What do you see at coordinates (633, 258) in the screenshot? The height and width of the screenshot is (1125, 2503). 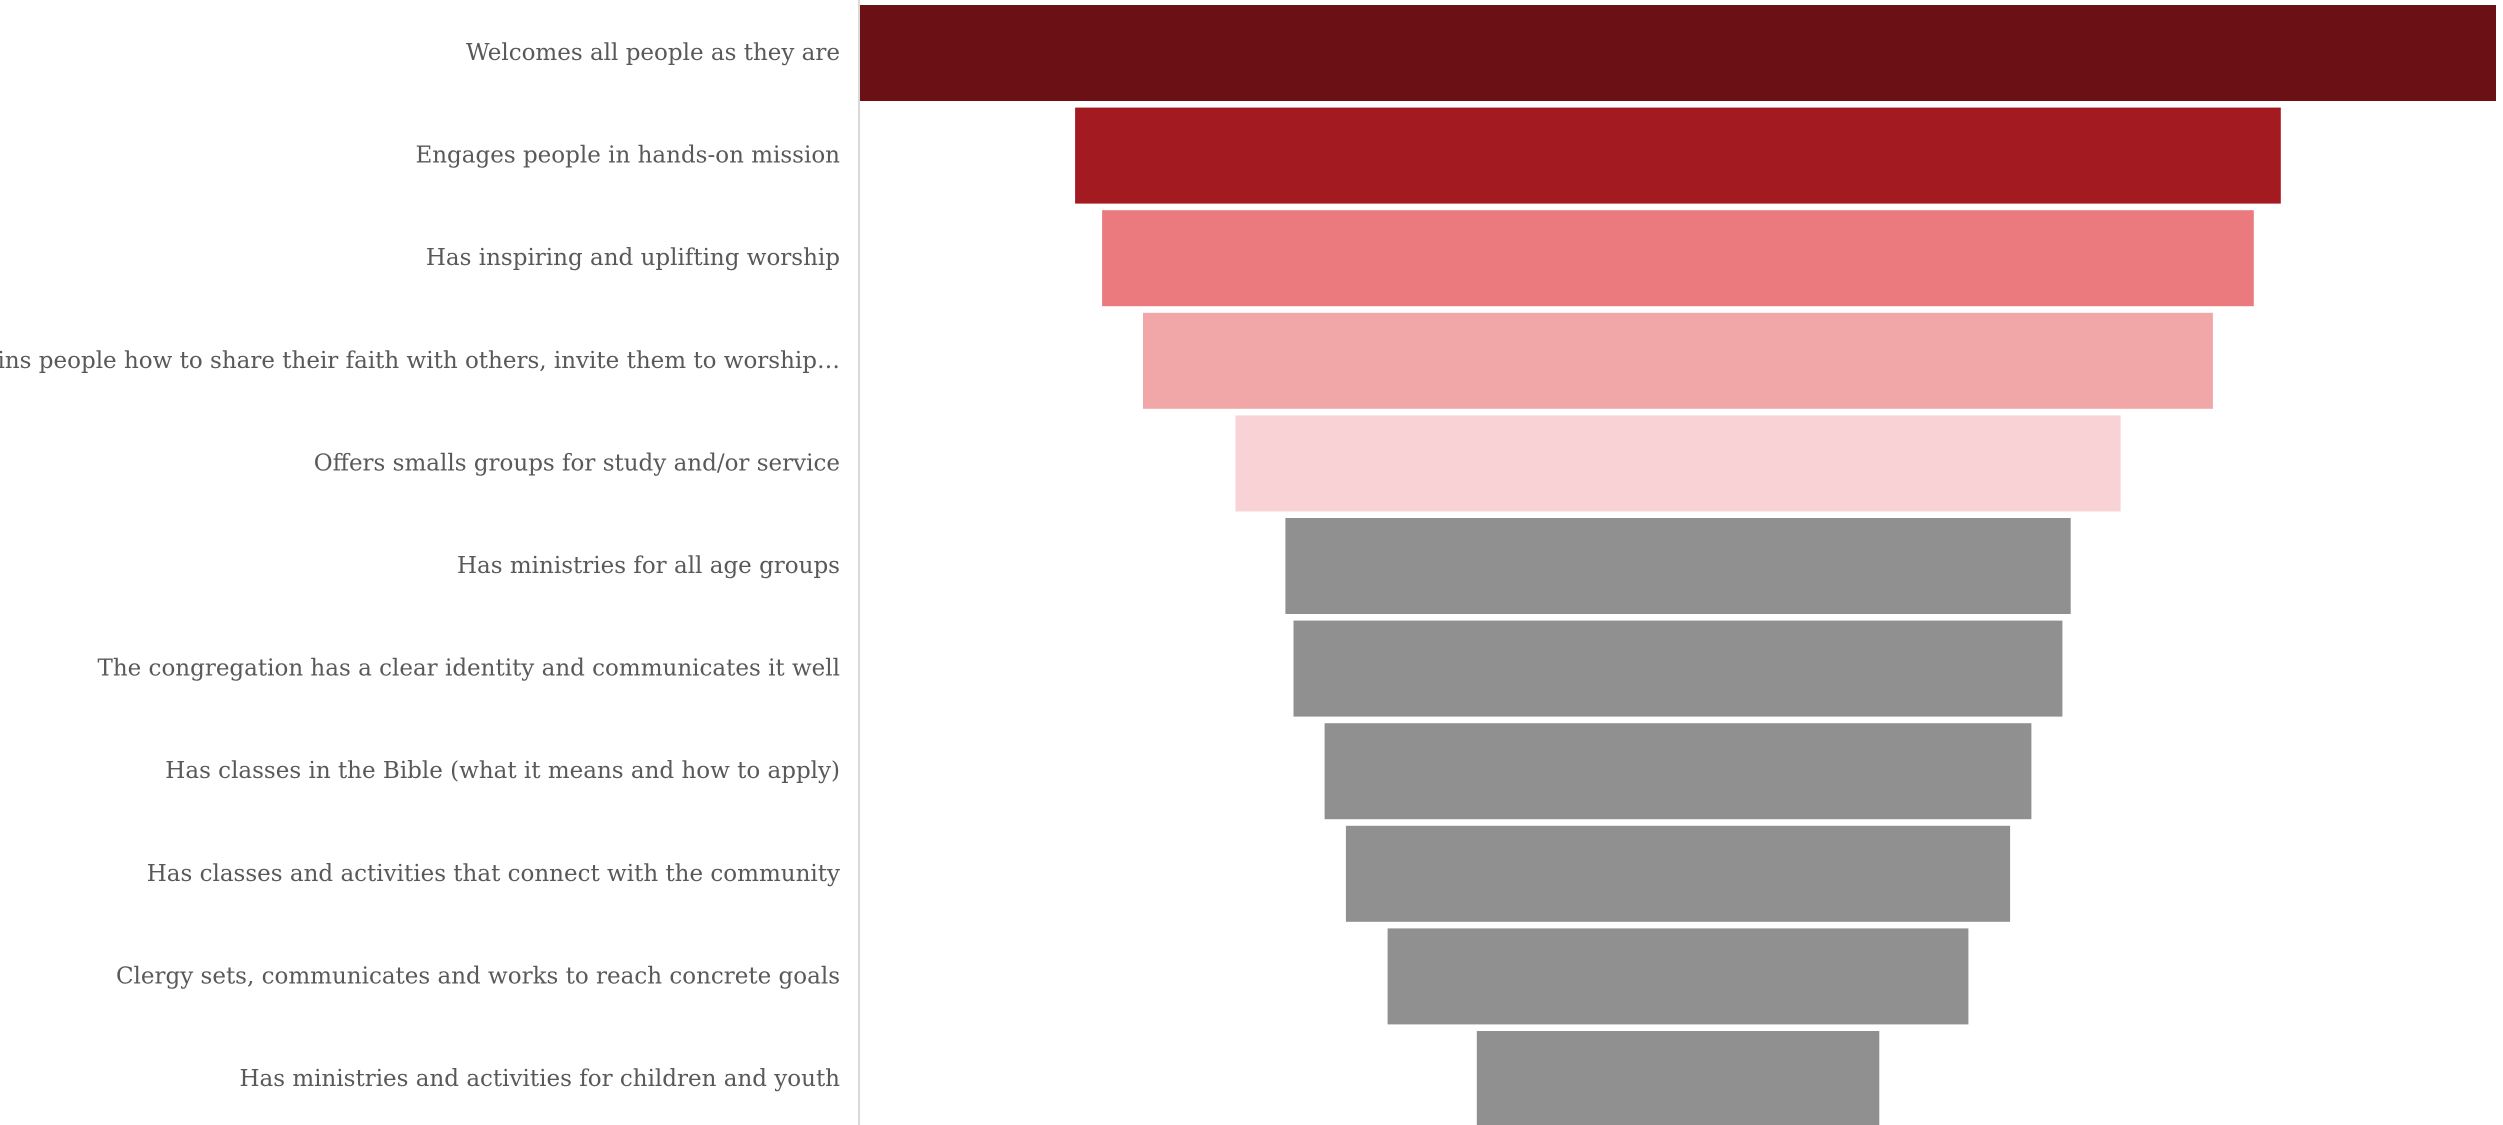 I see `category-label-3: Has inspiring and uplifting worship` at bounding box center [633, 258].